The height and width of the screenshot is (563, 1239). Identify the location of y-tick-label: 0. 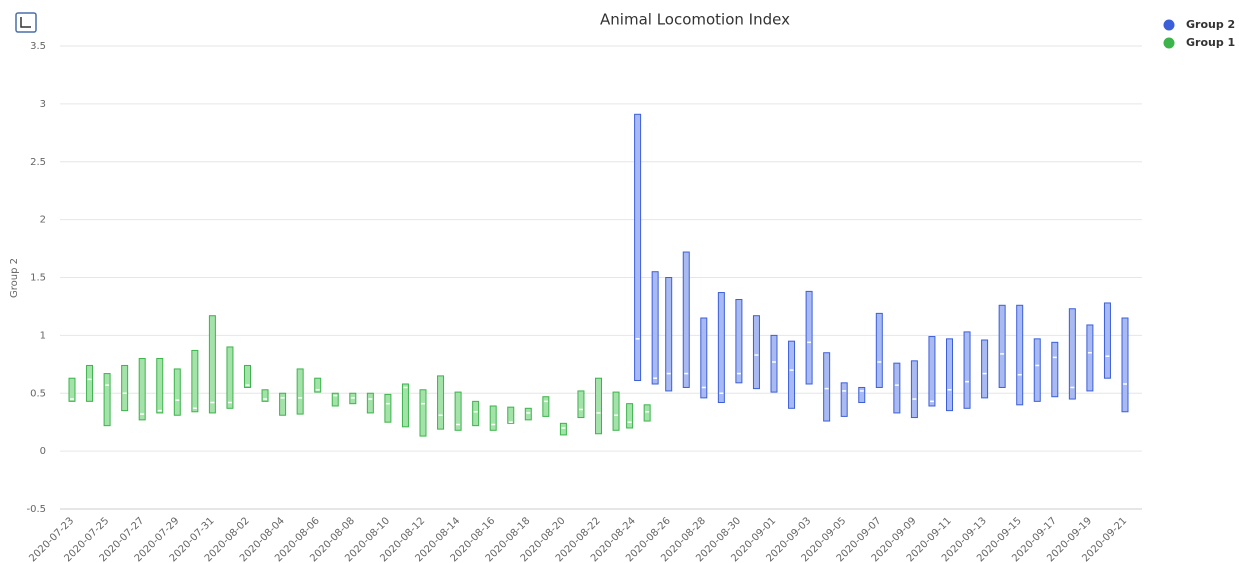
(43, 451).